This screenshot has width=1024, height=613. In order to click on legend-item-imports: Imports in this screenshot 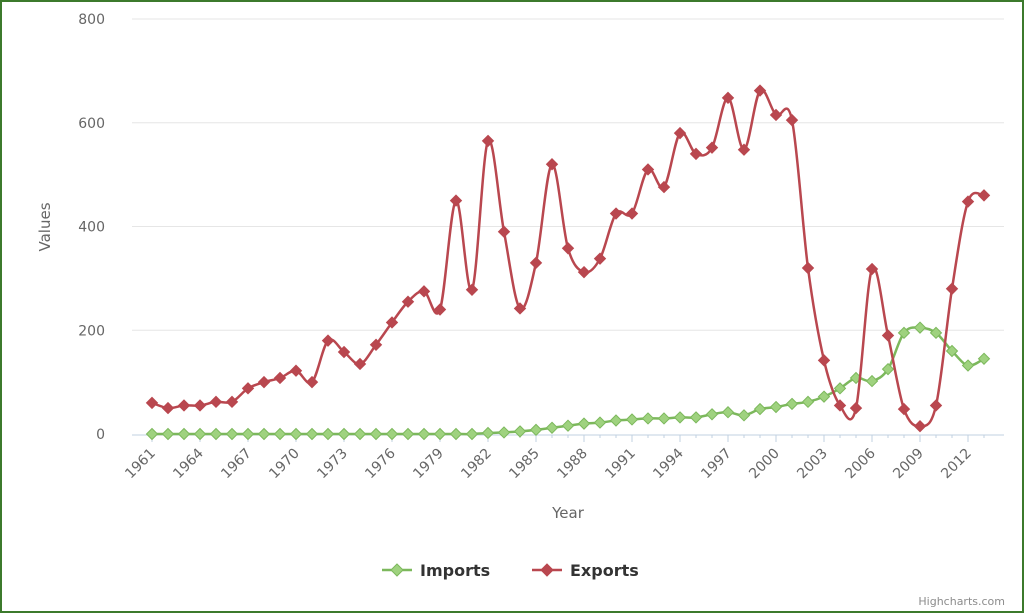, I will do `click(436, 570)`.